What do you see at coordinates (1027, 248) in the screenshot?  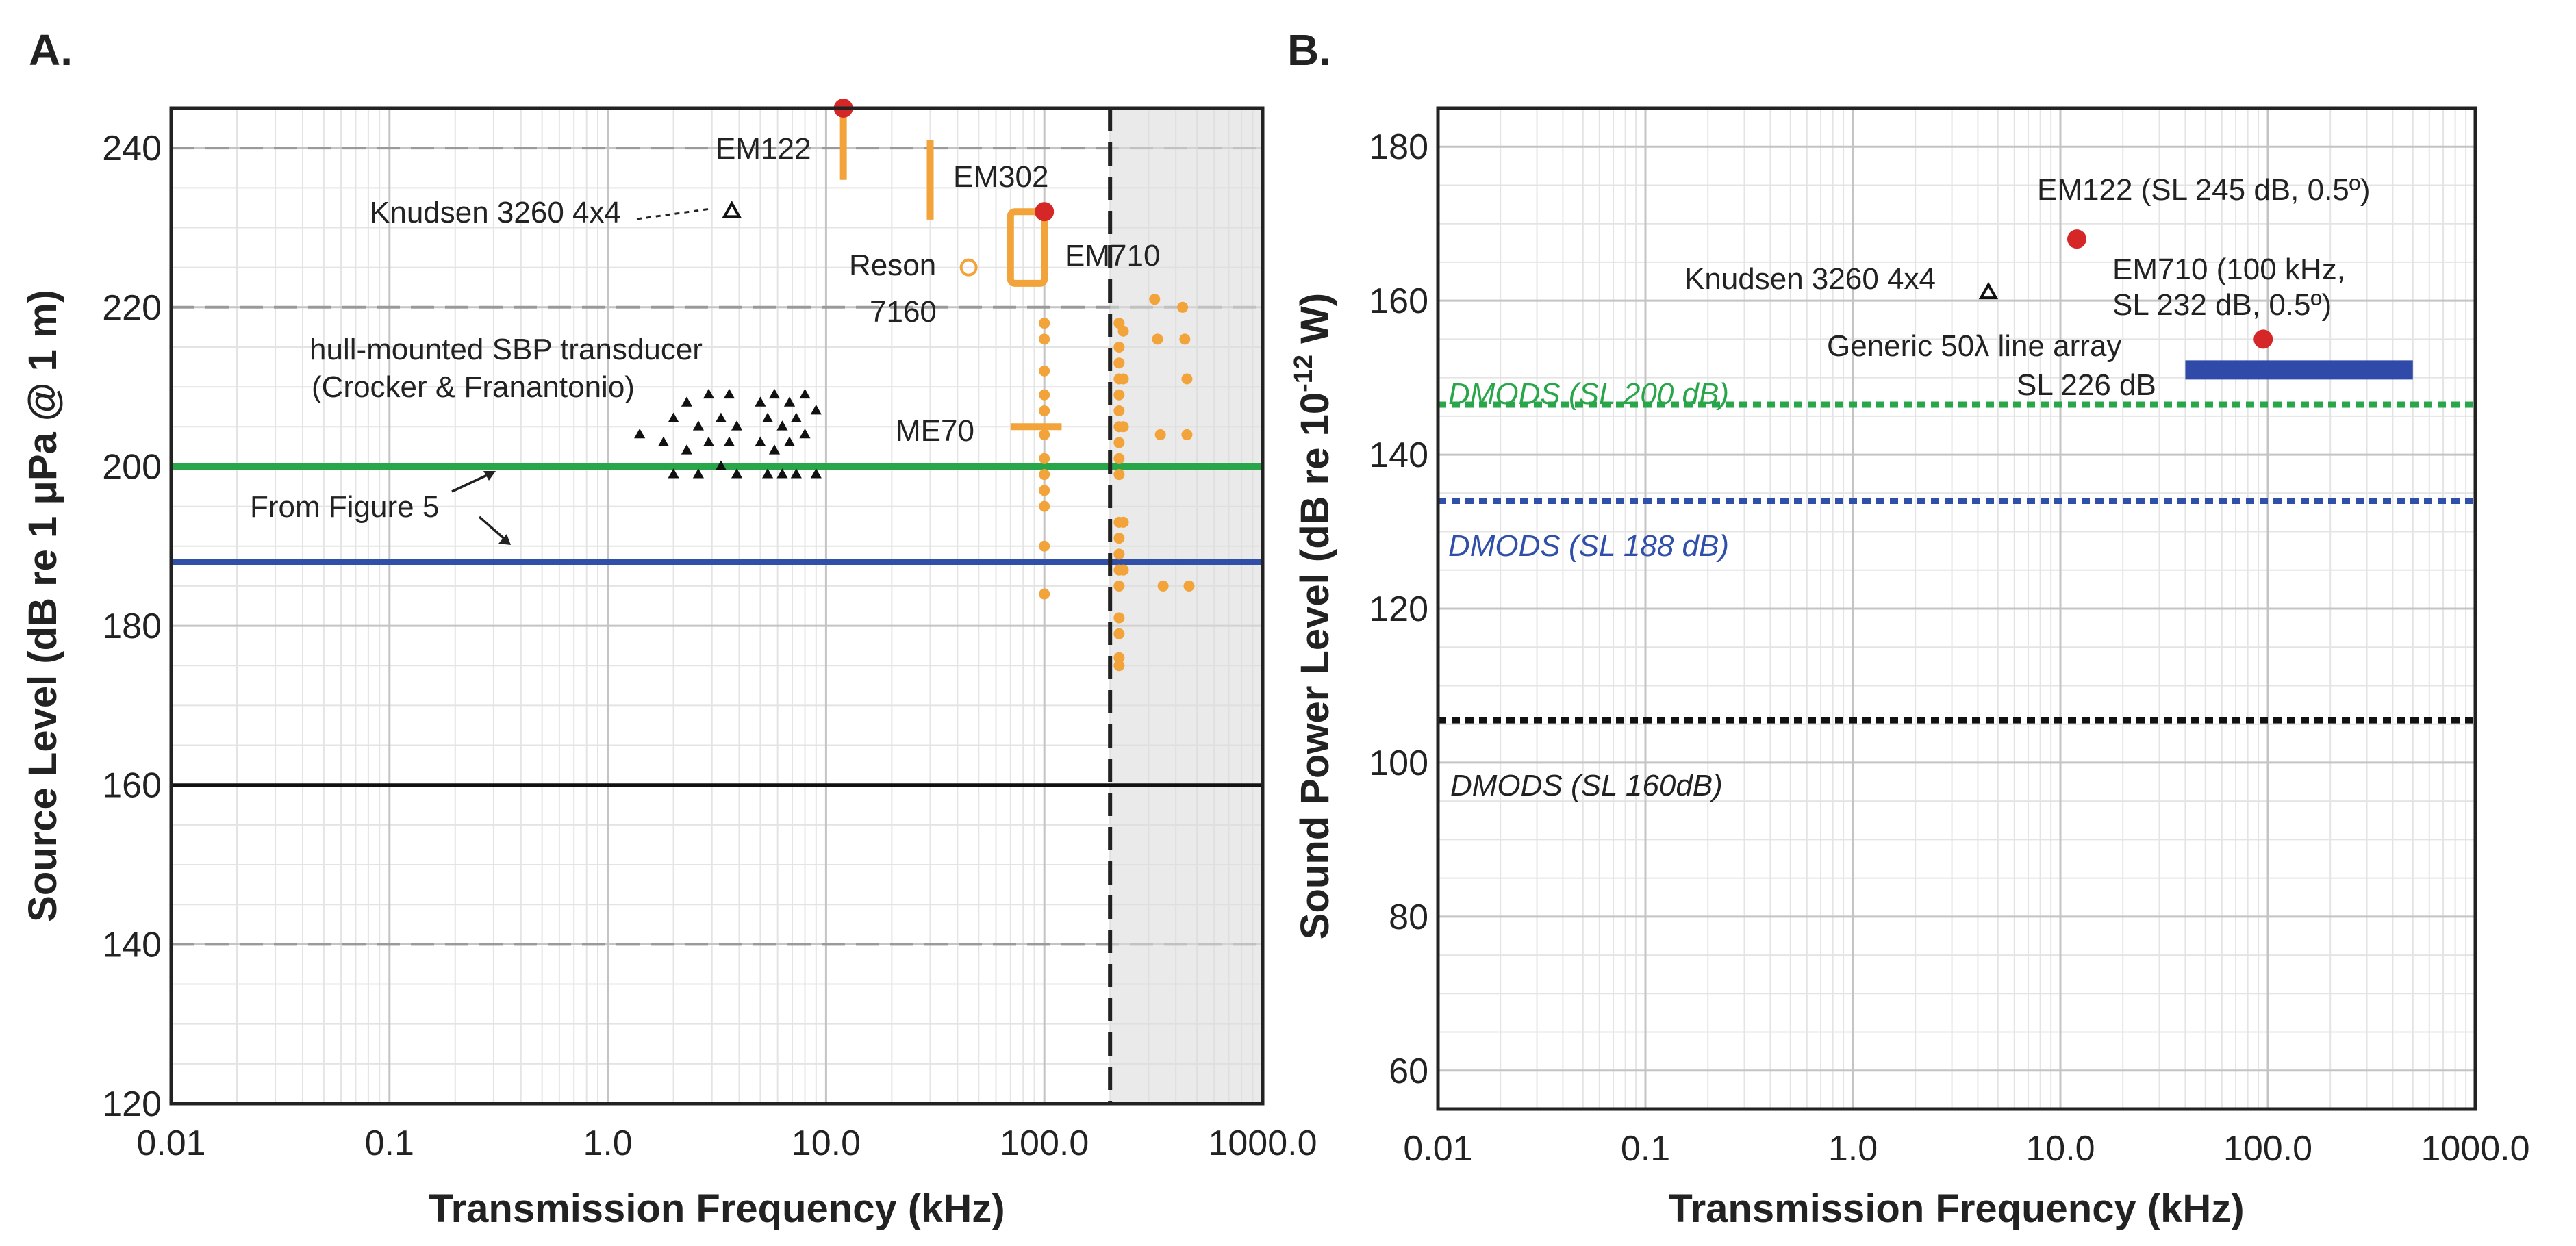 I see `range-em710` at bounding box center [1027, 248].